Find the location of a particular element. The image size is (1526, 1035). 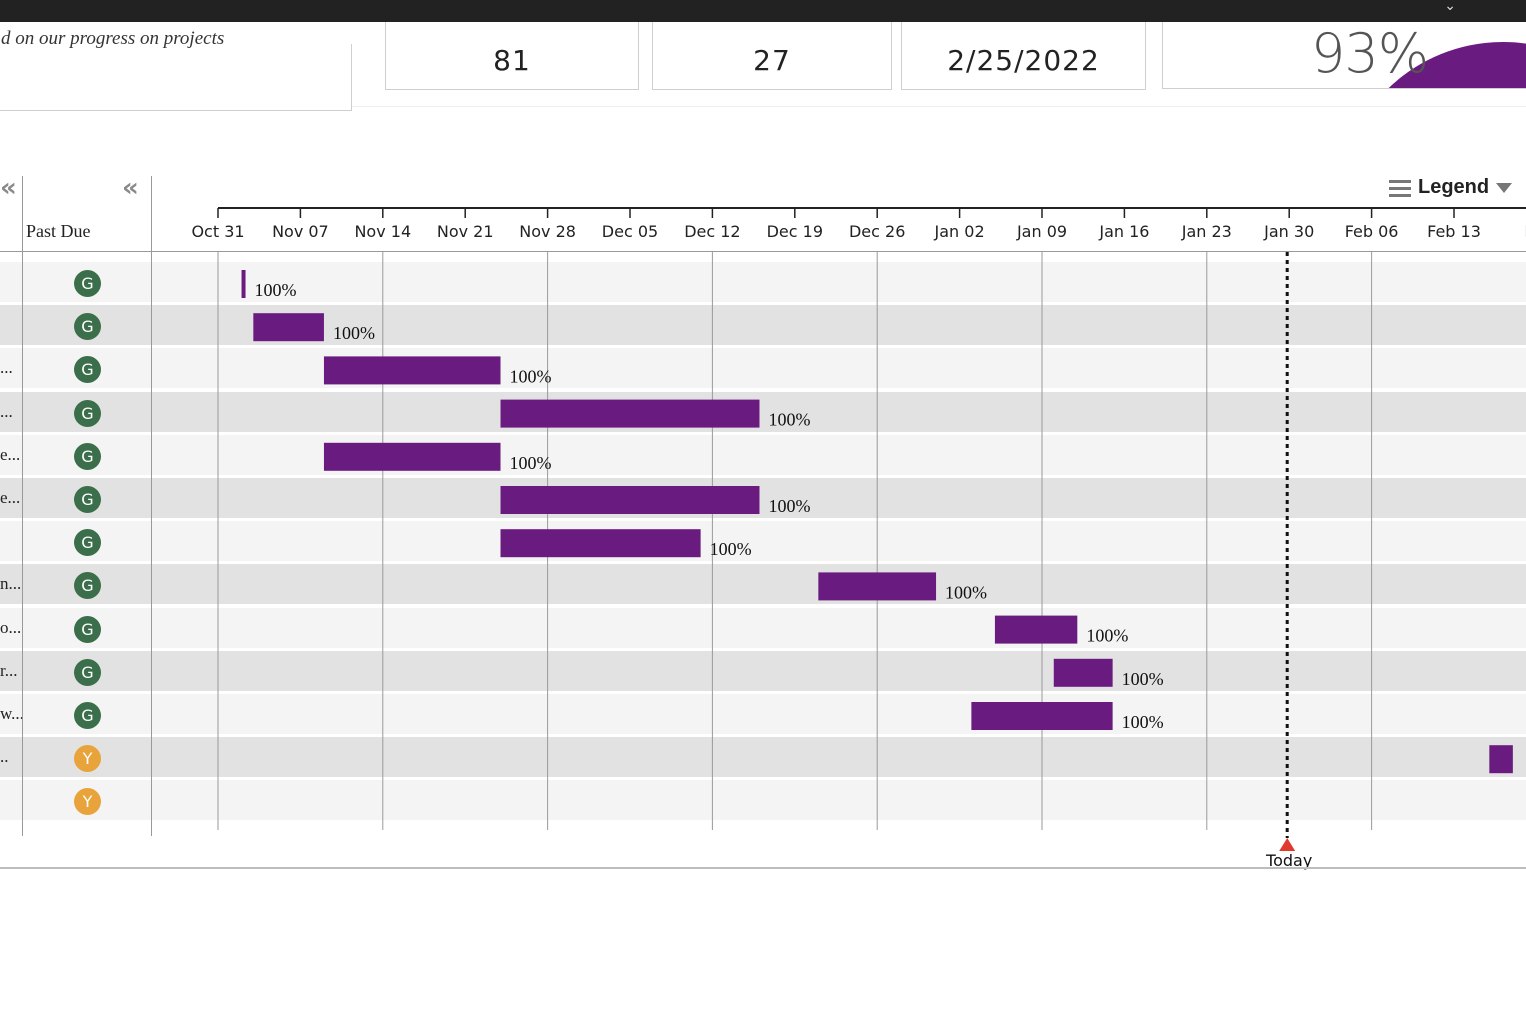

divider-label-column is located at coordinates (22, 506).